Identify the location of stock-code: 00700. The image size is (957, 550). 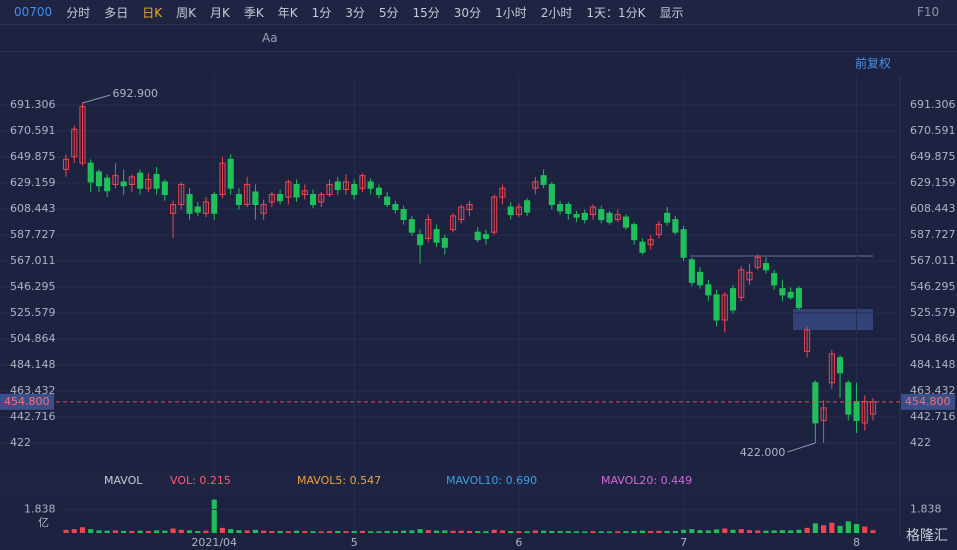
(33, 12).